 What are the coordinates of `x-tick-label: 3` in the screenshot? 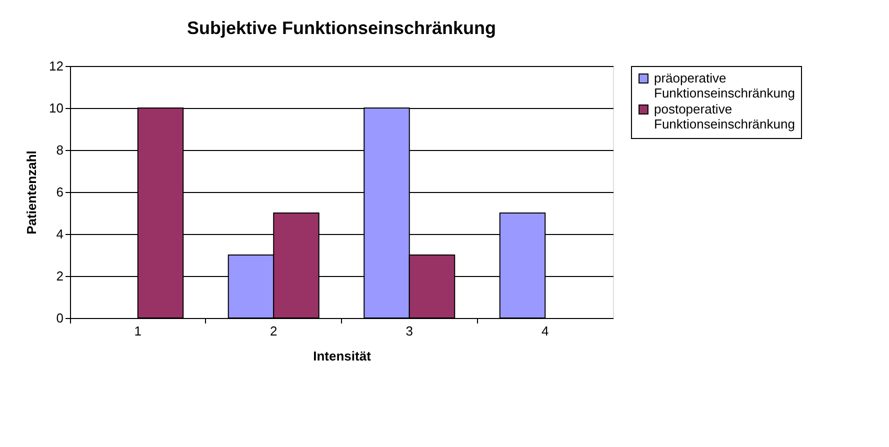 It's located at (409, 331).